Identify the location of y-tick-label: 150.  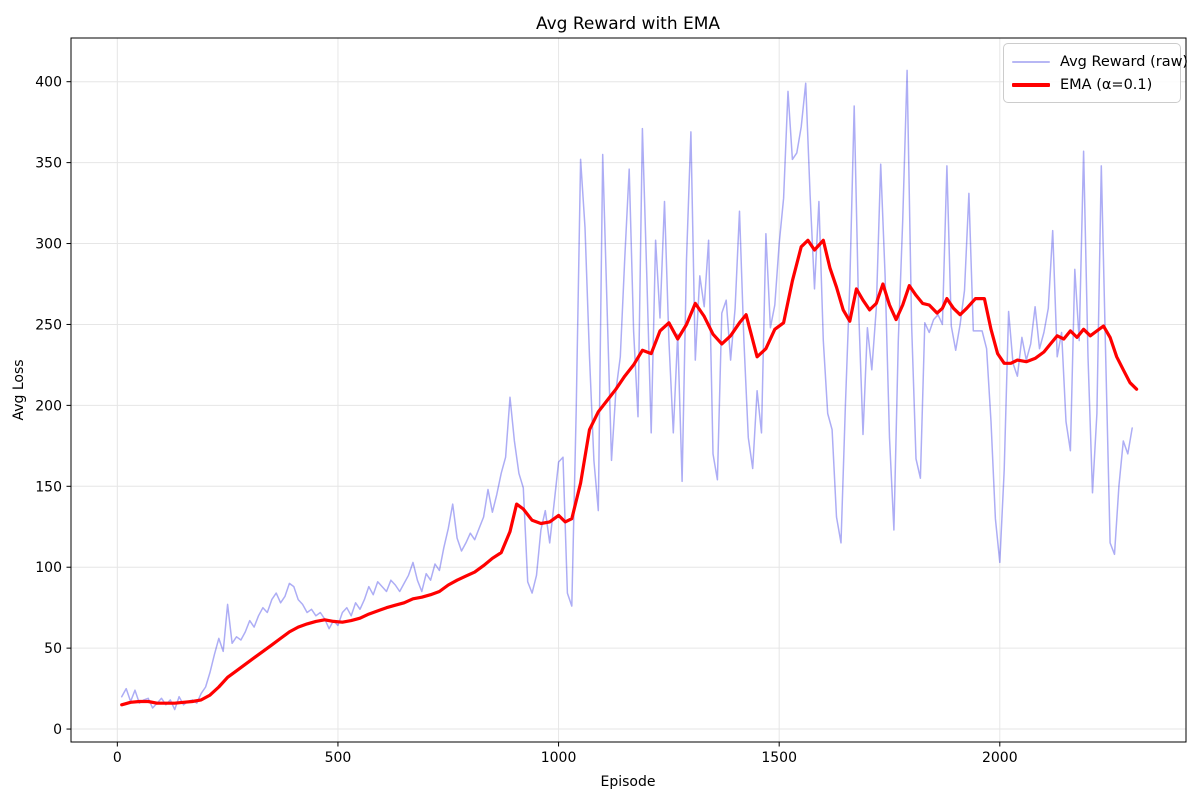
(48, 487).